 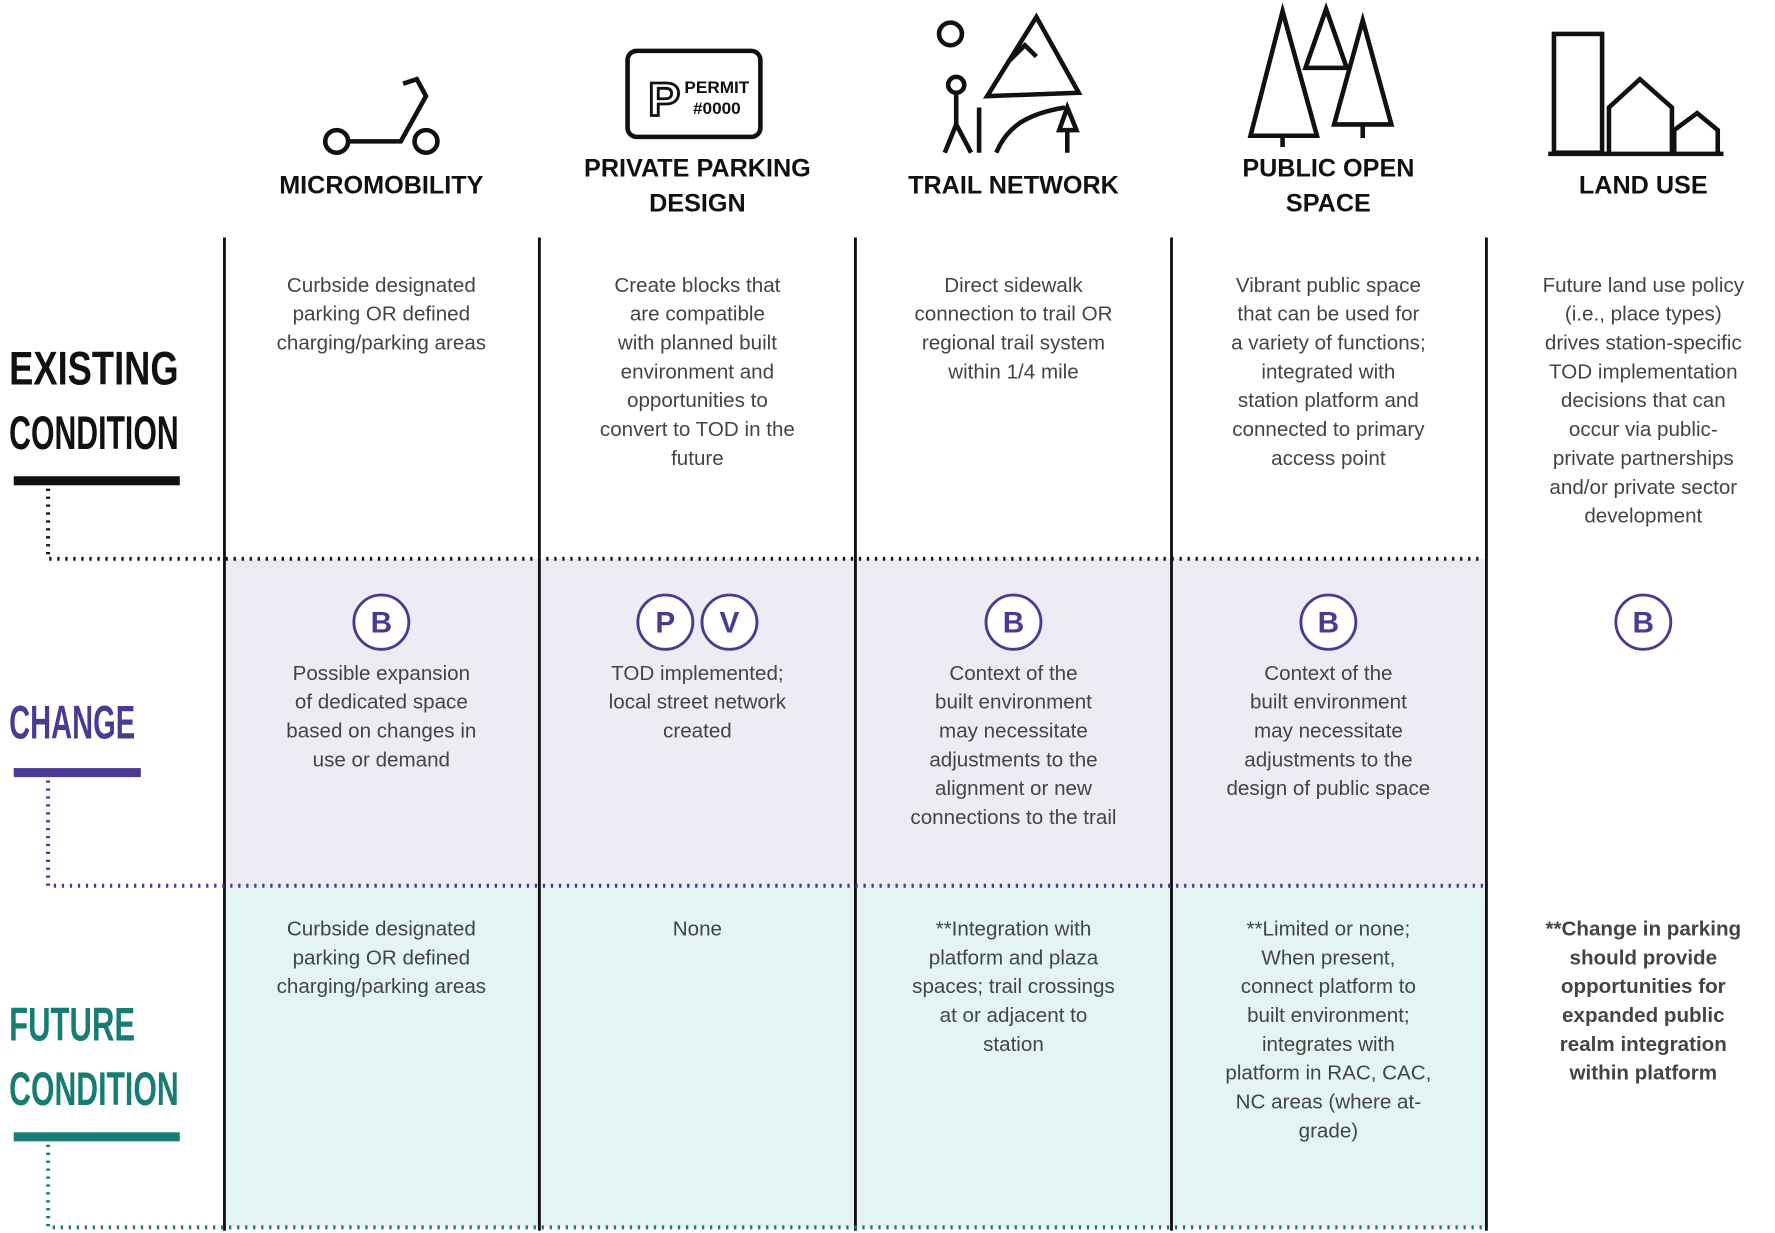 I want to click on row-label: EXISTING CONDITION, so click(x=93, y=401).